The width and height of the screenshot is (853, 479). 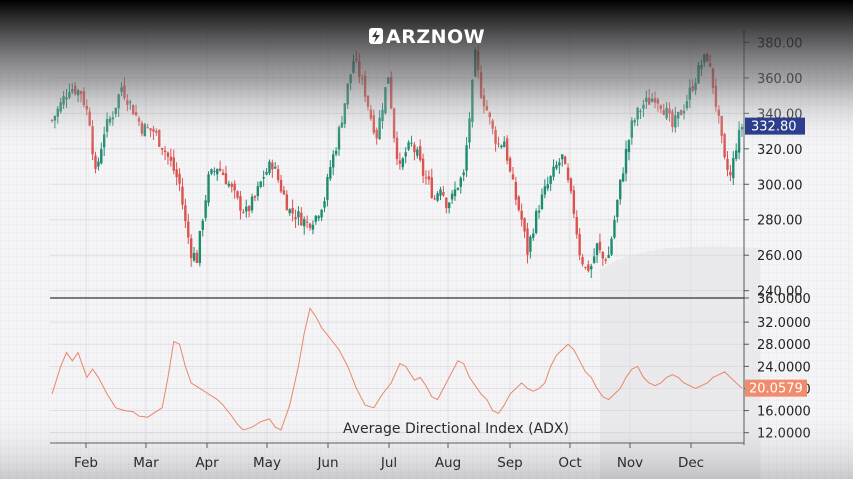 What do you see at coordinates (376, 36) in the screenshot?
I see `bolt-glyph` at bounding box center [376, 36].